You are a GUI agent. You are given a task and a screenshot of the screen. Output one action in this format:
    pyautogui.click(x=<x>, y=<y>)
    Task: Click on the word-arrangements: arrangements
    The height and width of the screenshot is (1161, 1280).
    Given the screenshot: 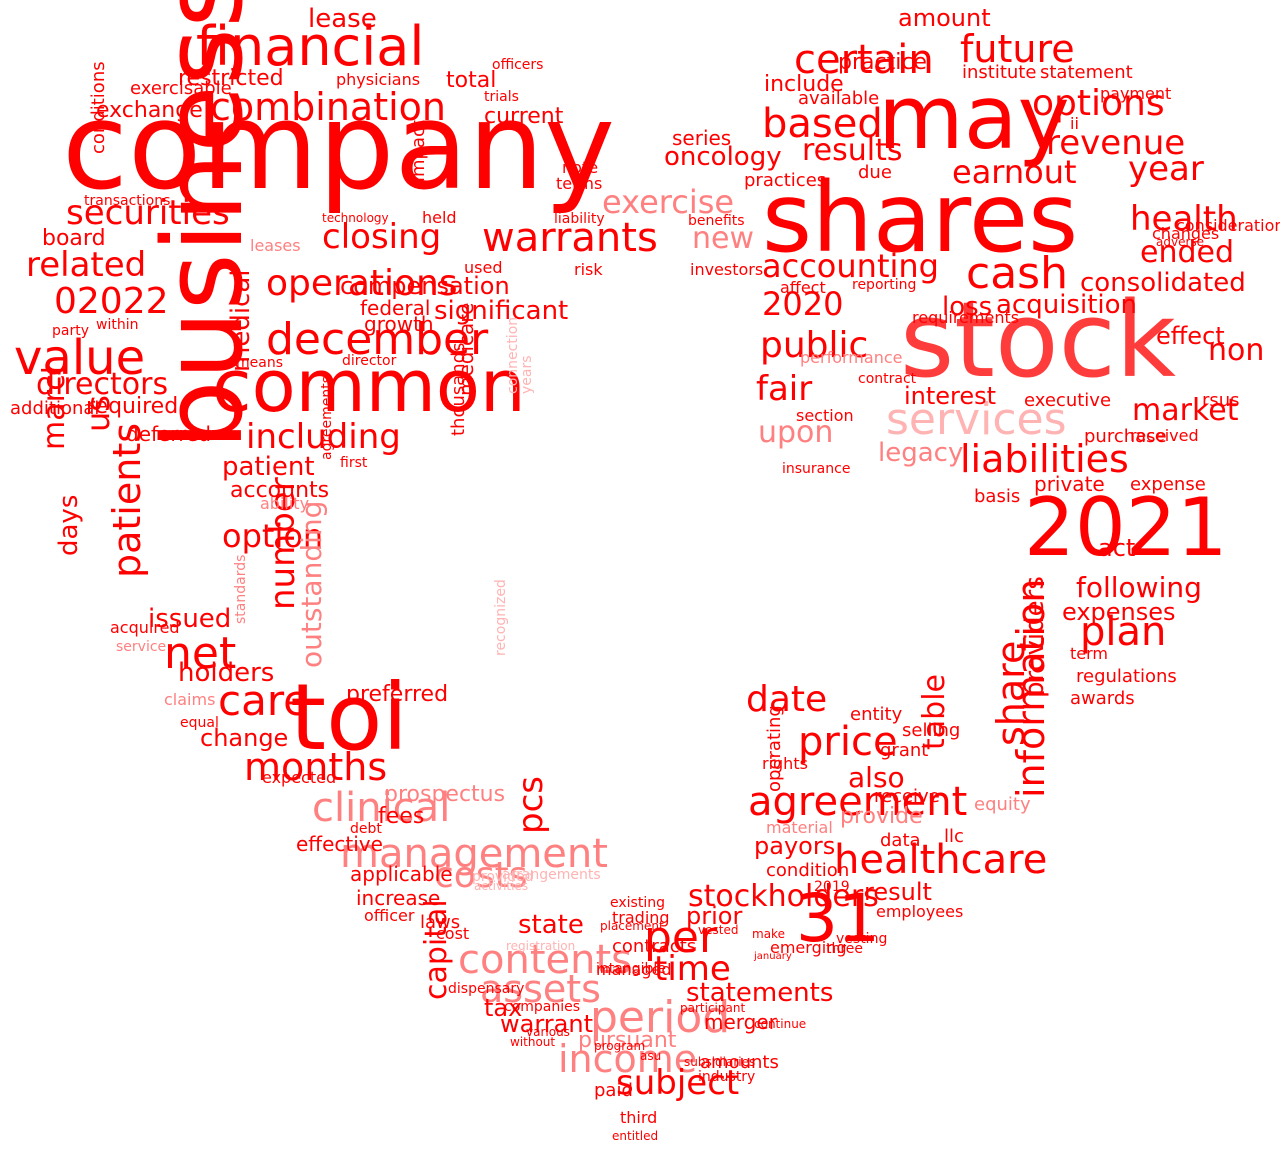 What is the action you would take?
    pyautogui.click(x=551, y=875)
    